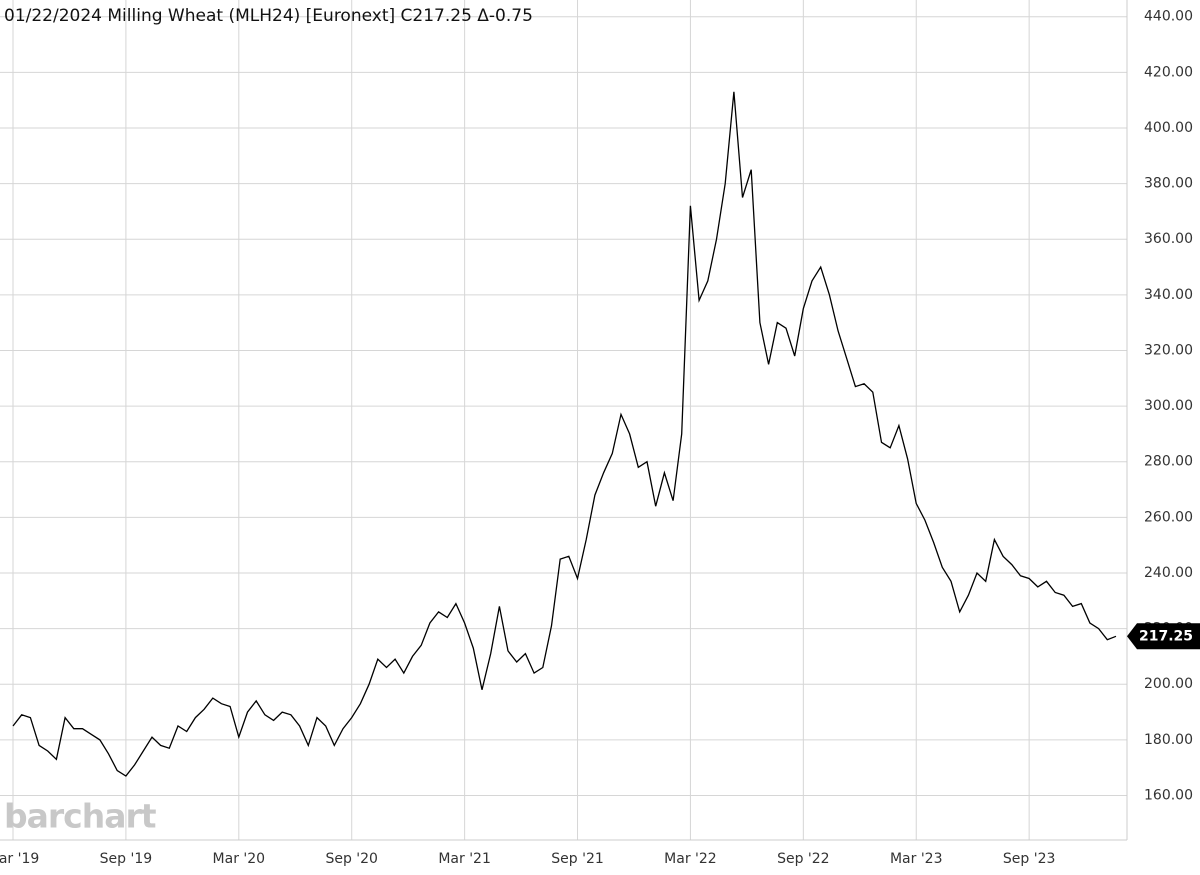 This screenshot has height=875, width=1200. What do you see at coordinates (351, 859) in the screenshot?
I see `x-tick-label: Sep '20` at bounding box center [351, 859].